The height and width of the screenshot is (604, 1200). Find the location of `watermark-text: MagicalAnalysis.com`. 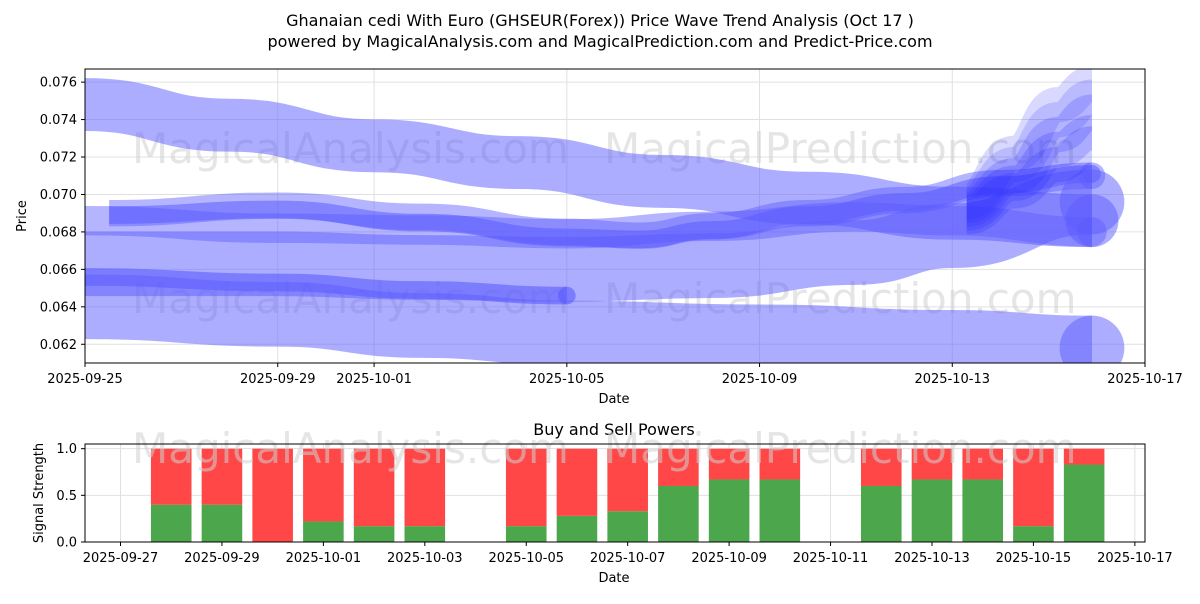

watermark-text: MagicalAnalysis.com is located at coordinates (350, 448).